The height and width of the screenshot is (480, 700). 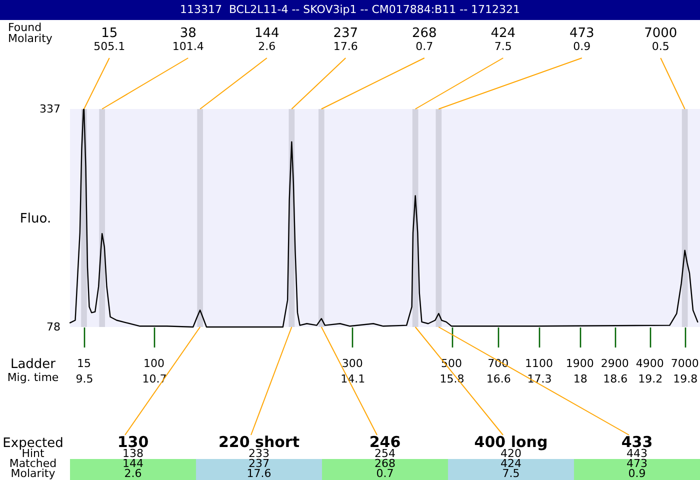 I want to click on text: Mig. time, so click(x=33, y=377).